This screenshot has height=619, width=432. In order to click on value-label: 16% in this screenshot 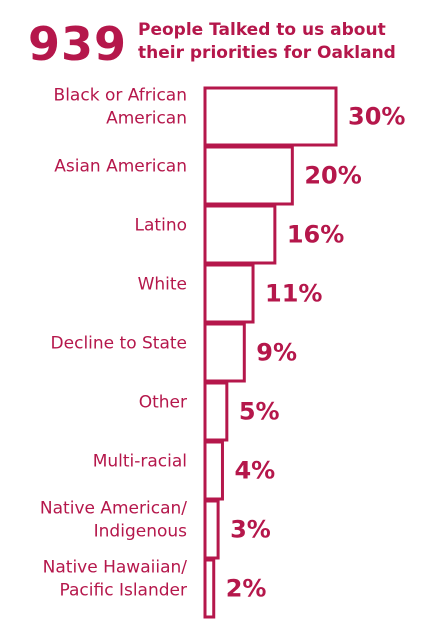, I will do `click(315, 235)`.